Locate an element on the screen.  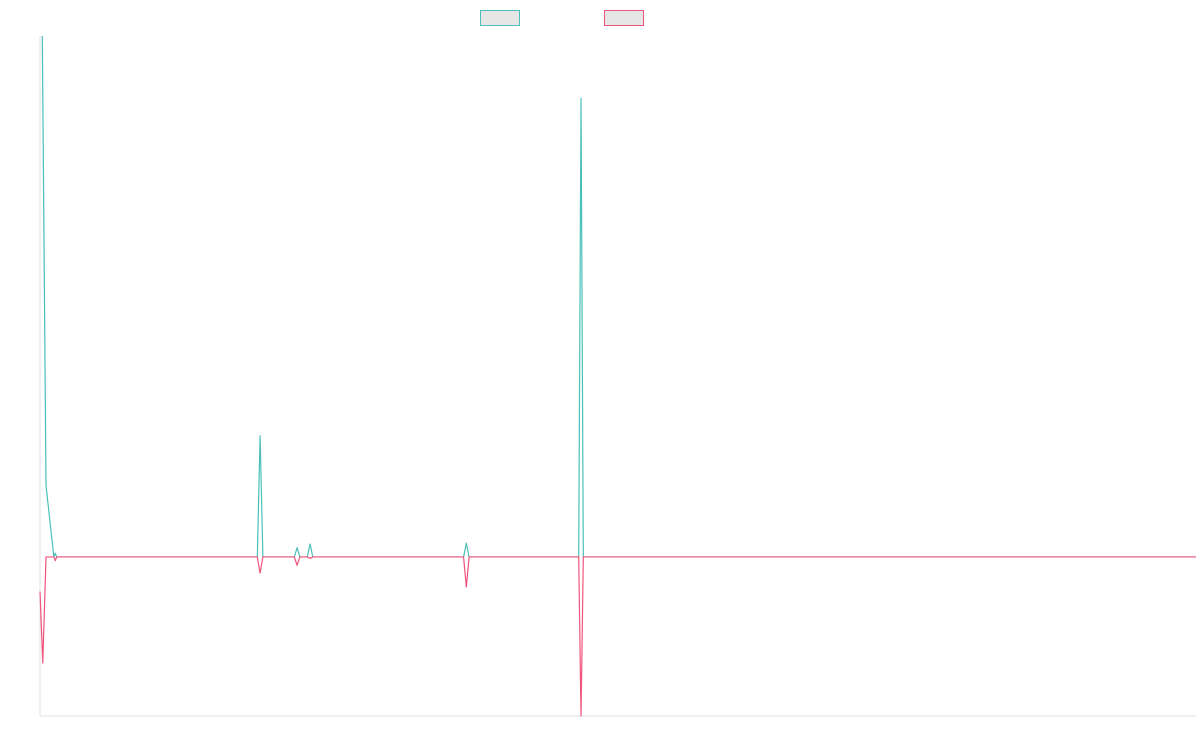
legend-swatch-series-a is located at coordinates (500, 18).